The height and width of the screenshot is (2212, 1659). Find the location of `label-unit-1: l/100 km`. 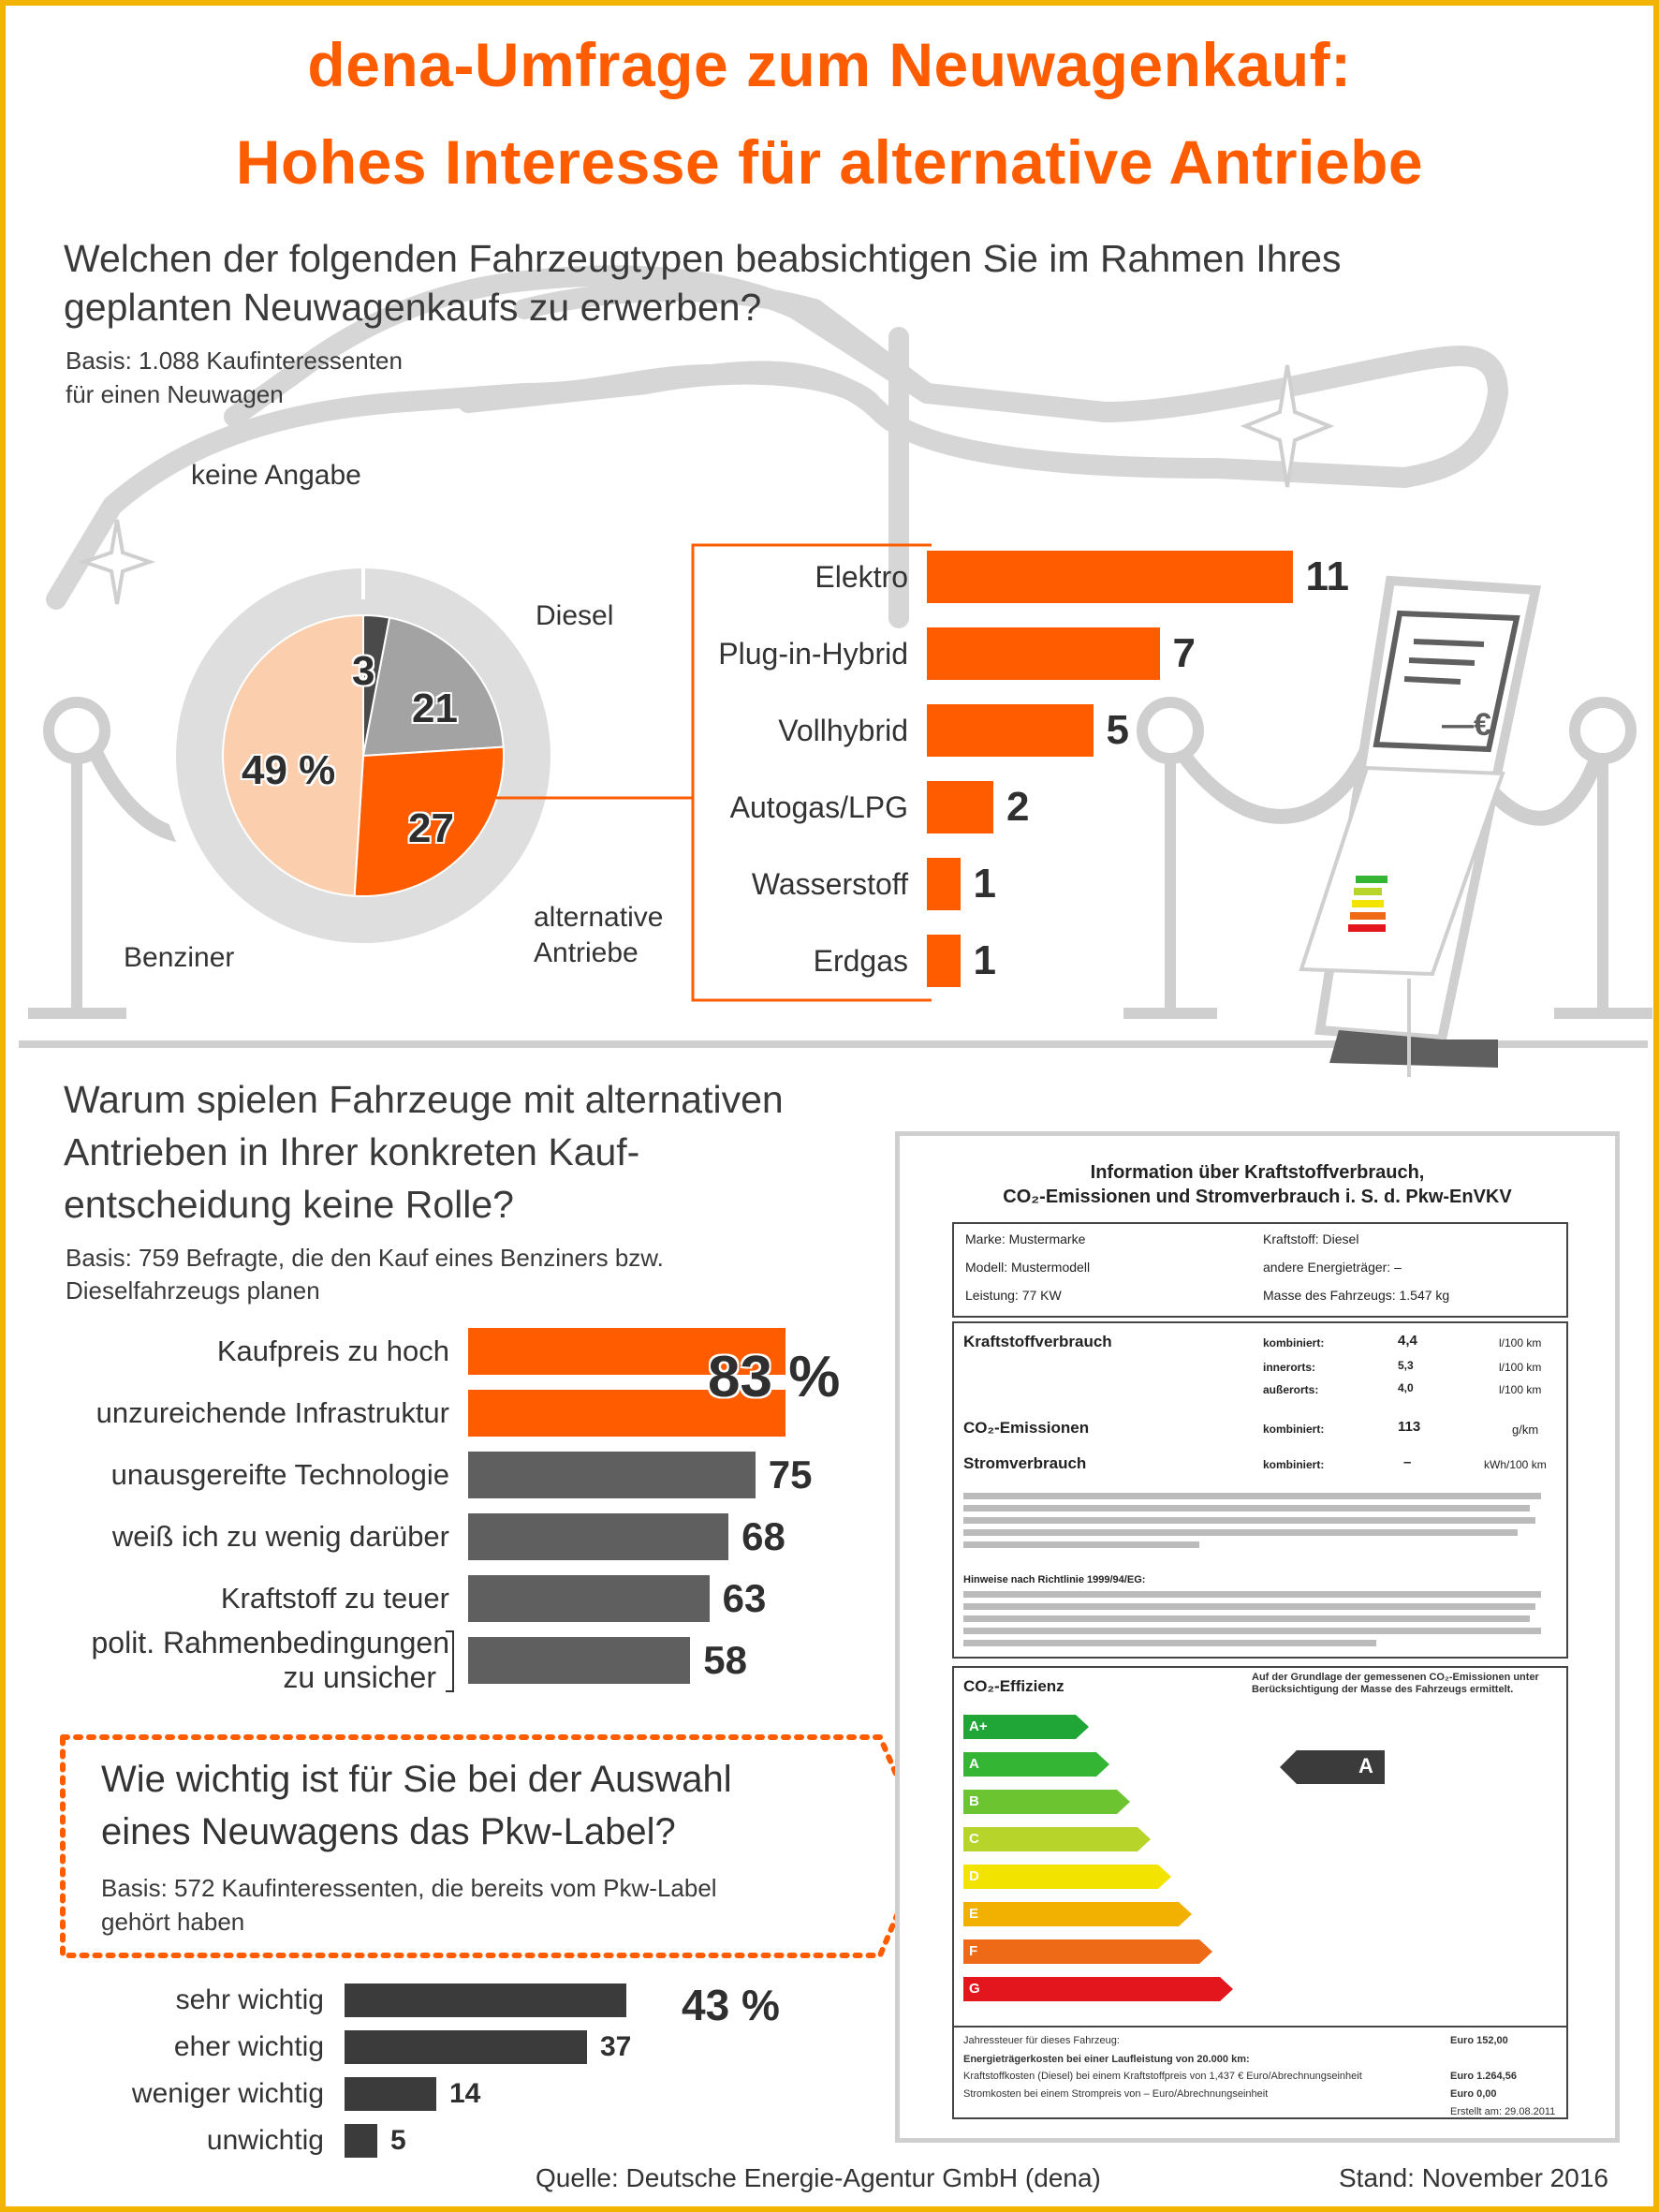

label-unit-1: l/100 km is located at coordinates (1520, 1342).